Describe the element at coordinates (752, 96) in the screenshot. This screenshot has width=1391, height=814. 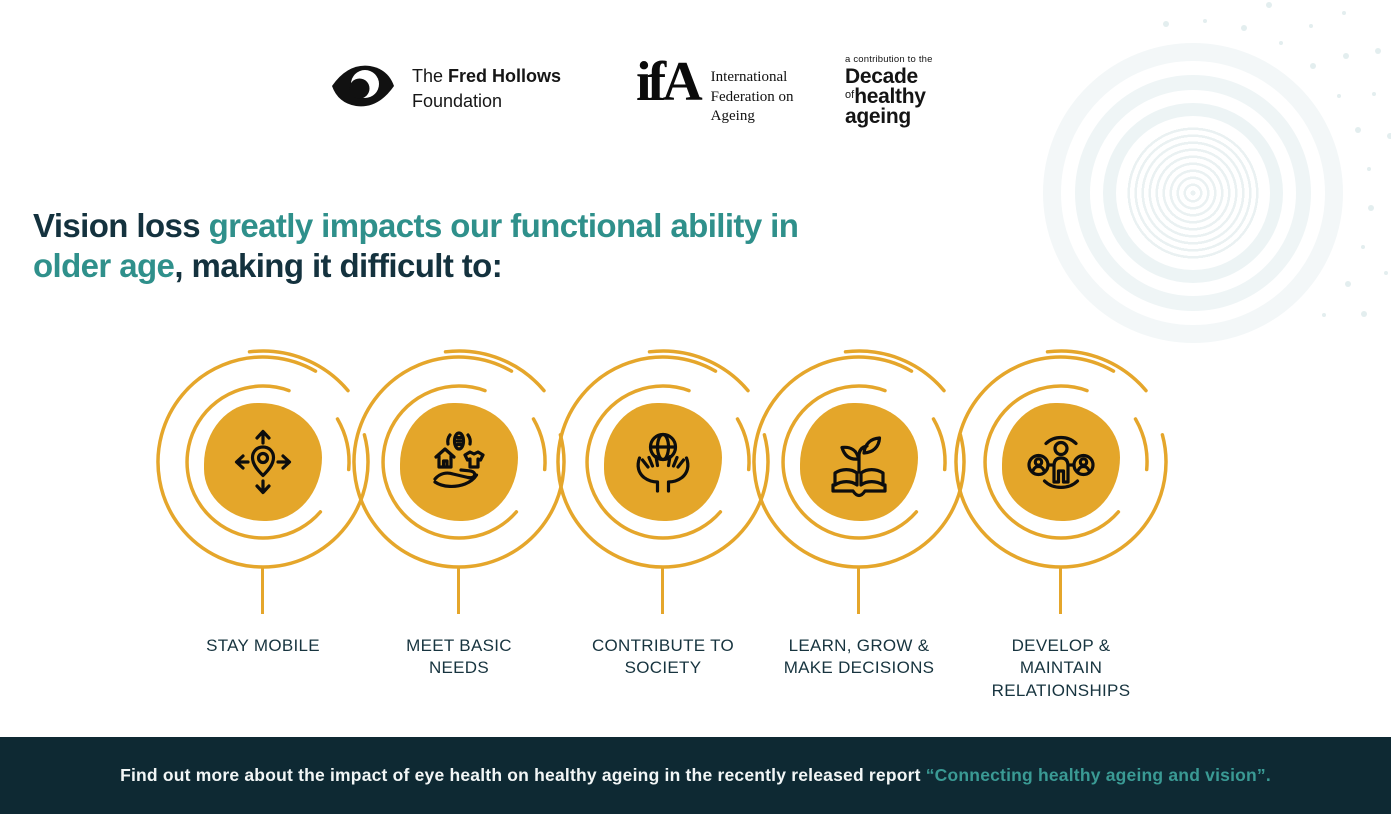
I see `ifa-wordmark: International Federation on Ageing` at that location.